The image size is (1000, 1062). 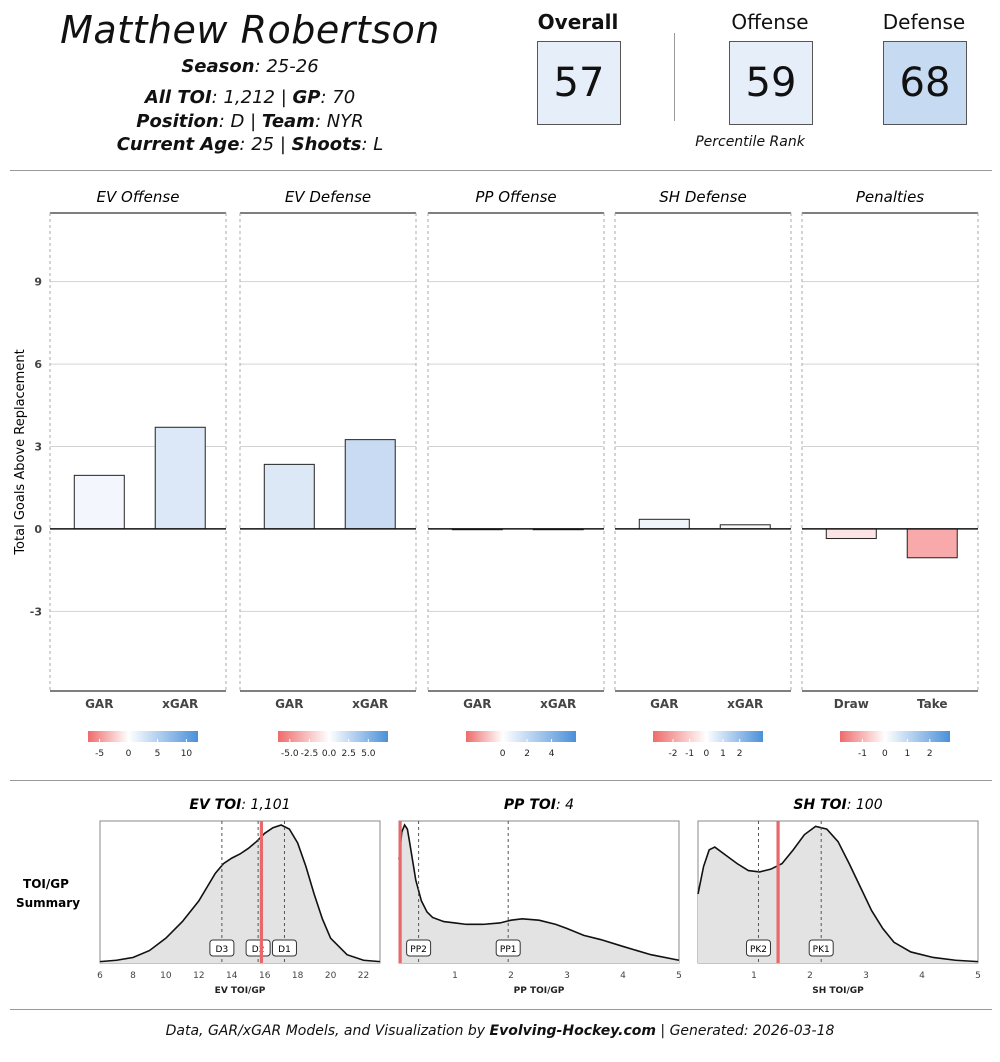 What do you see at coordinates (516, 473) in the screenshot?
I see `bar-panel: PP Offense GAR xGAR 0 2 4` at bounding box center [516, 473].